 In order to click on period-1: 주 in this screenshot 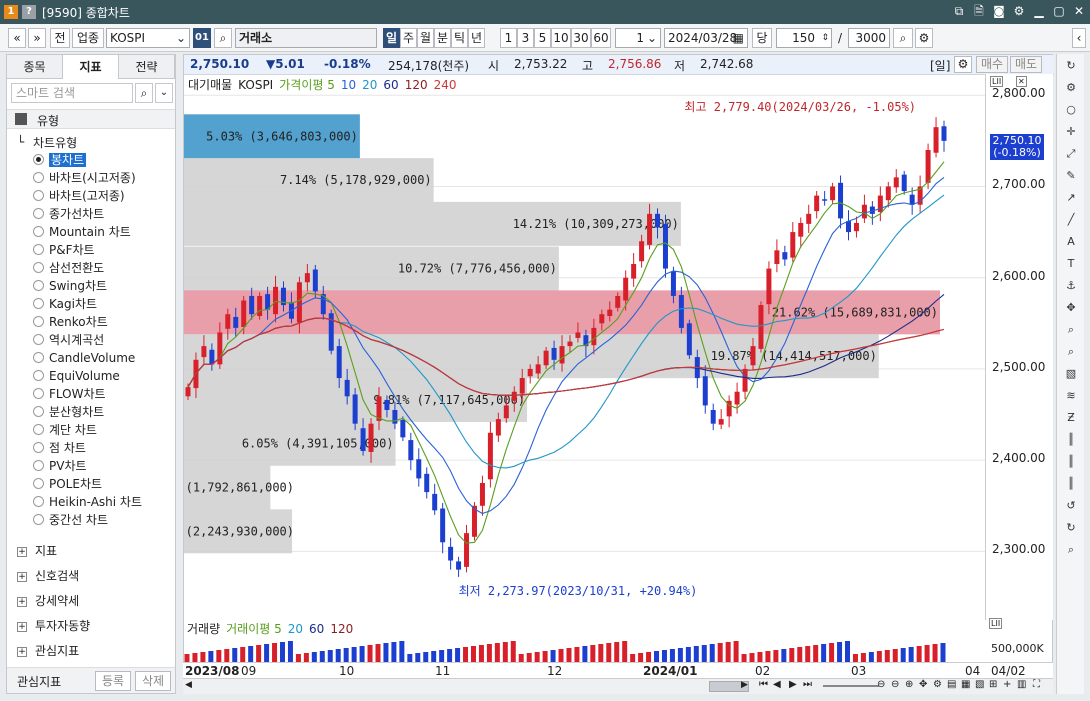, I will do `click(408, 38)`.